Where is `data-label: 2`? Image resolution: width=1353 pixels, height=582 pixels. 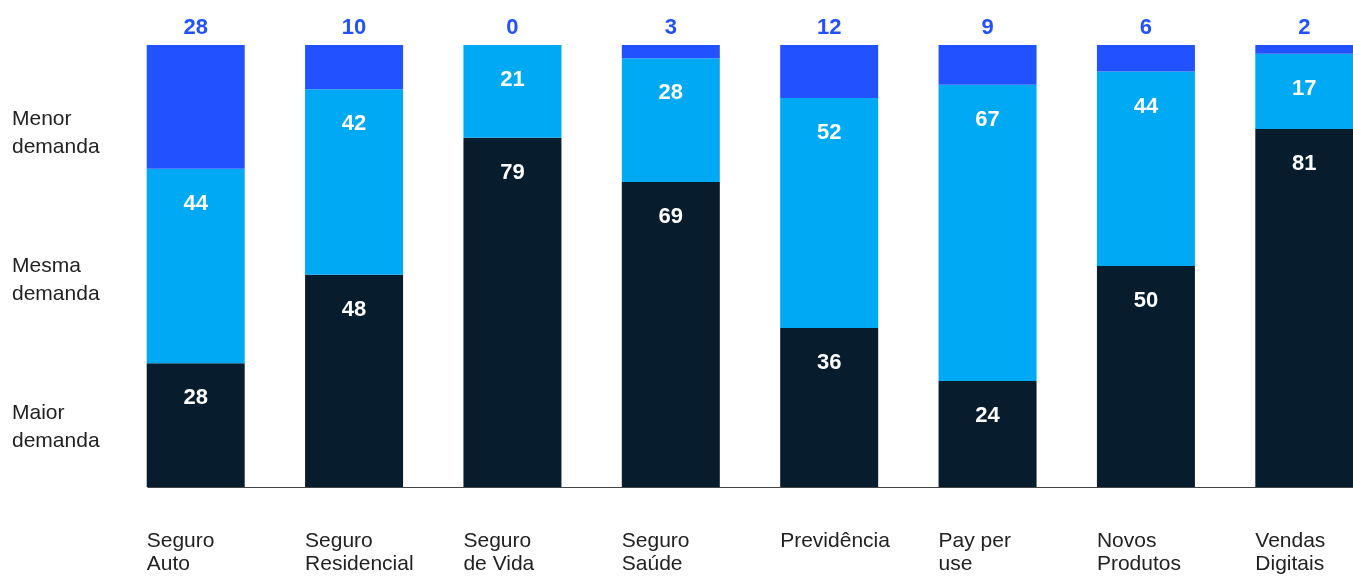
data-label: 2 is located at coordinates (1304, 26).